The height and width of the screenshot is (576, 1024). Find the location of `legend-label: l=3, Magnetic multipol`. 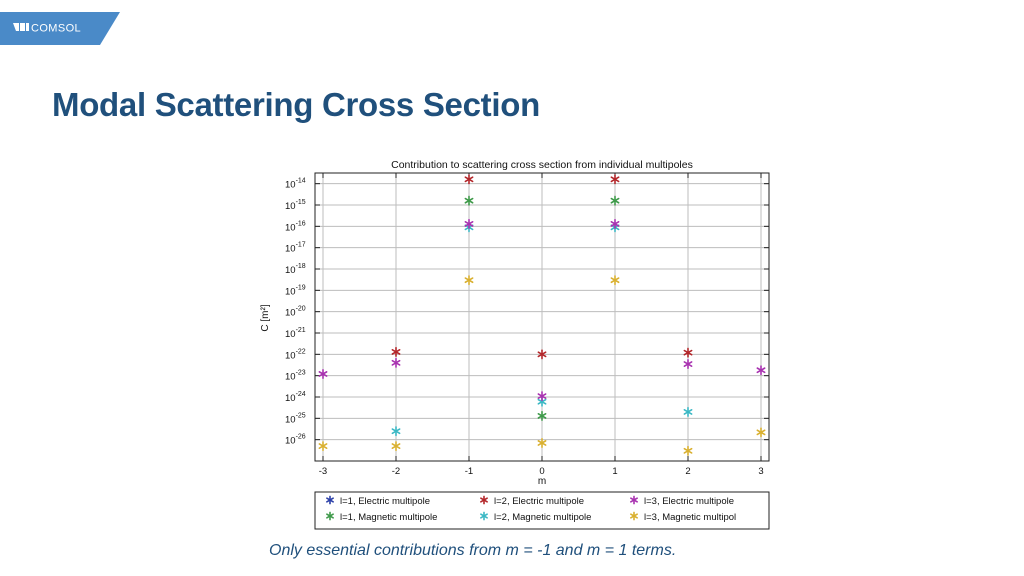

legend-label: l=3, Magnetic multipol is located at coordinates (690, 517).